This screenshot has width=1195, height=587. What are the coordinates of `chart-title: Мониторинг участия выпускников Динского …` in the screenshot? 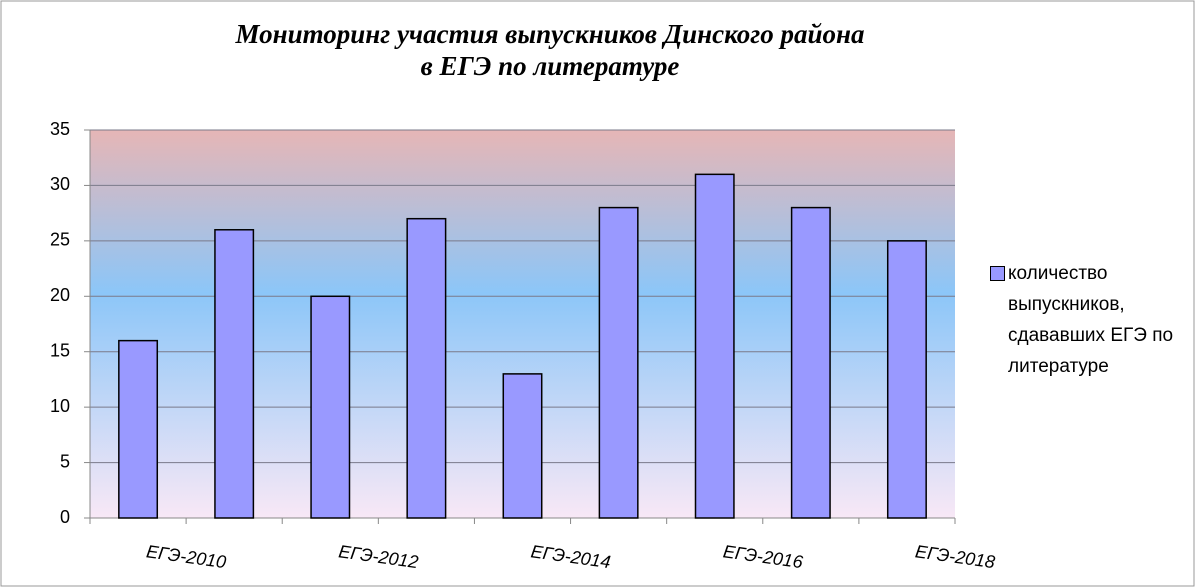 It's located at (550, 50).